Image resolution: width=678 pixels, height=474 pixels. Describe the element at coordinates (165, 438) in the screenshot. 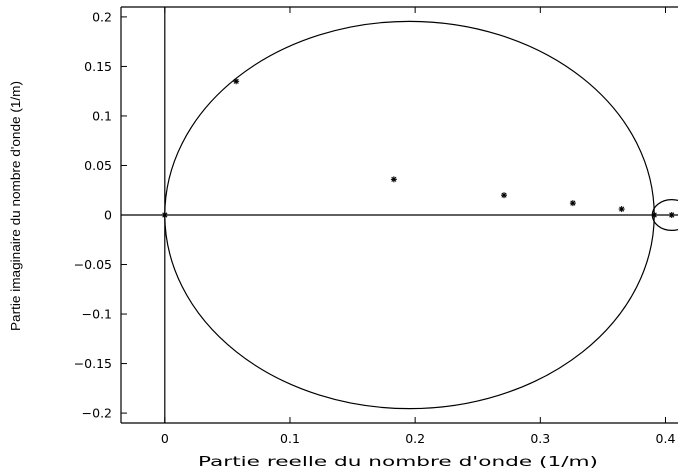

I see `x-tick-label: 0` at that location.